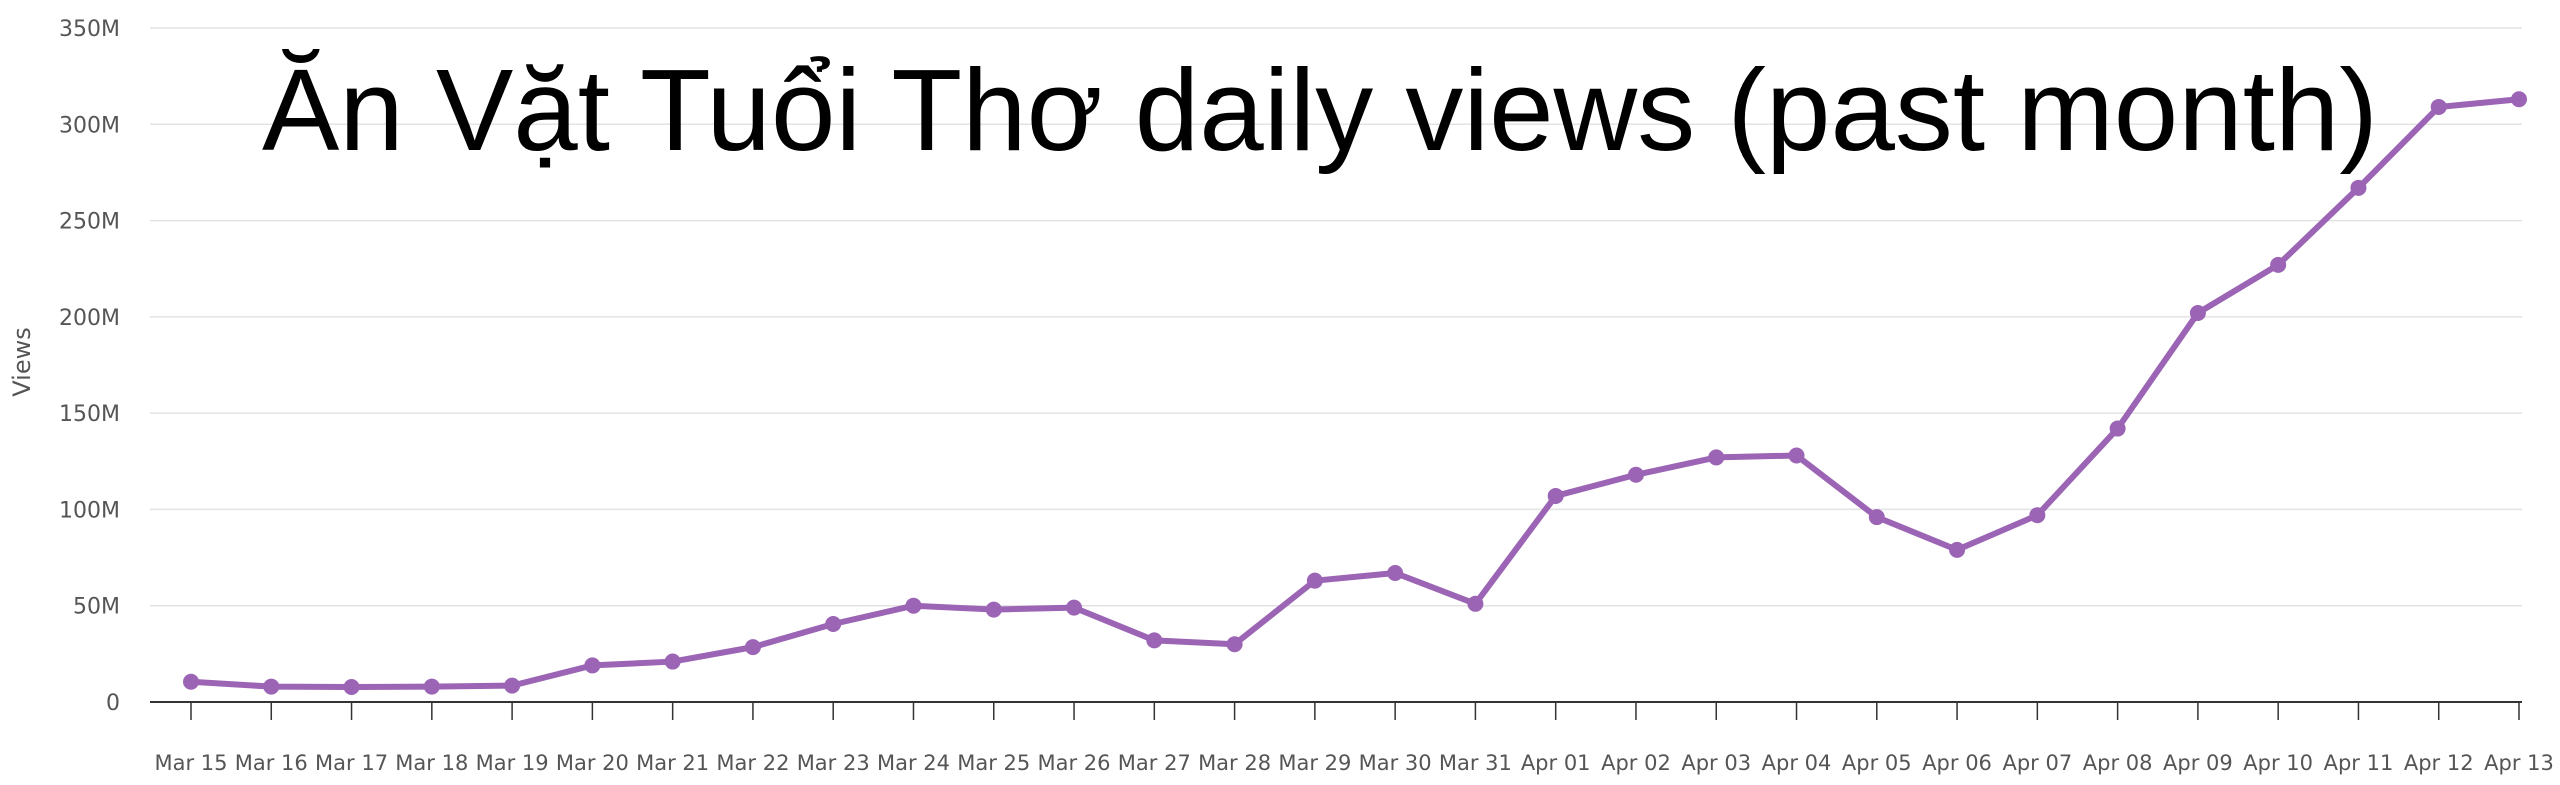 This screenshot has width=2560, height=785. What do you see at coordinates (89, 366) in the screenshot?
I see `y-axis-tick-labels: 0 50M 100M 150M 200M 250M 300M 350M` at bounding box center [89, 366].